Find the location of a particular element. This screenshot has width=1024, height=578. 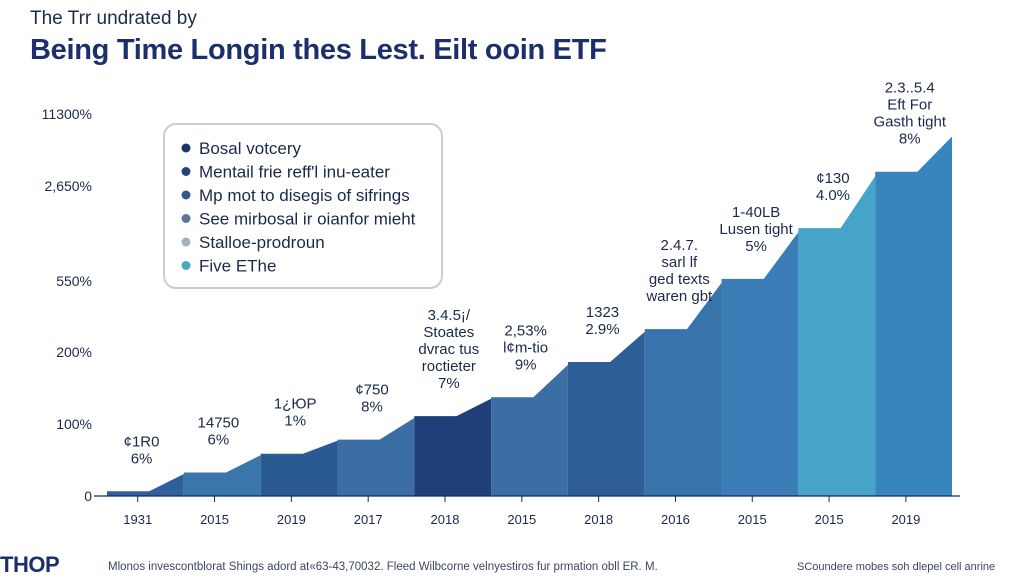

data-label: 1¿ЮP is located at coordinates (295, 404).